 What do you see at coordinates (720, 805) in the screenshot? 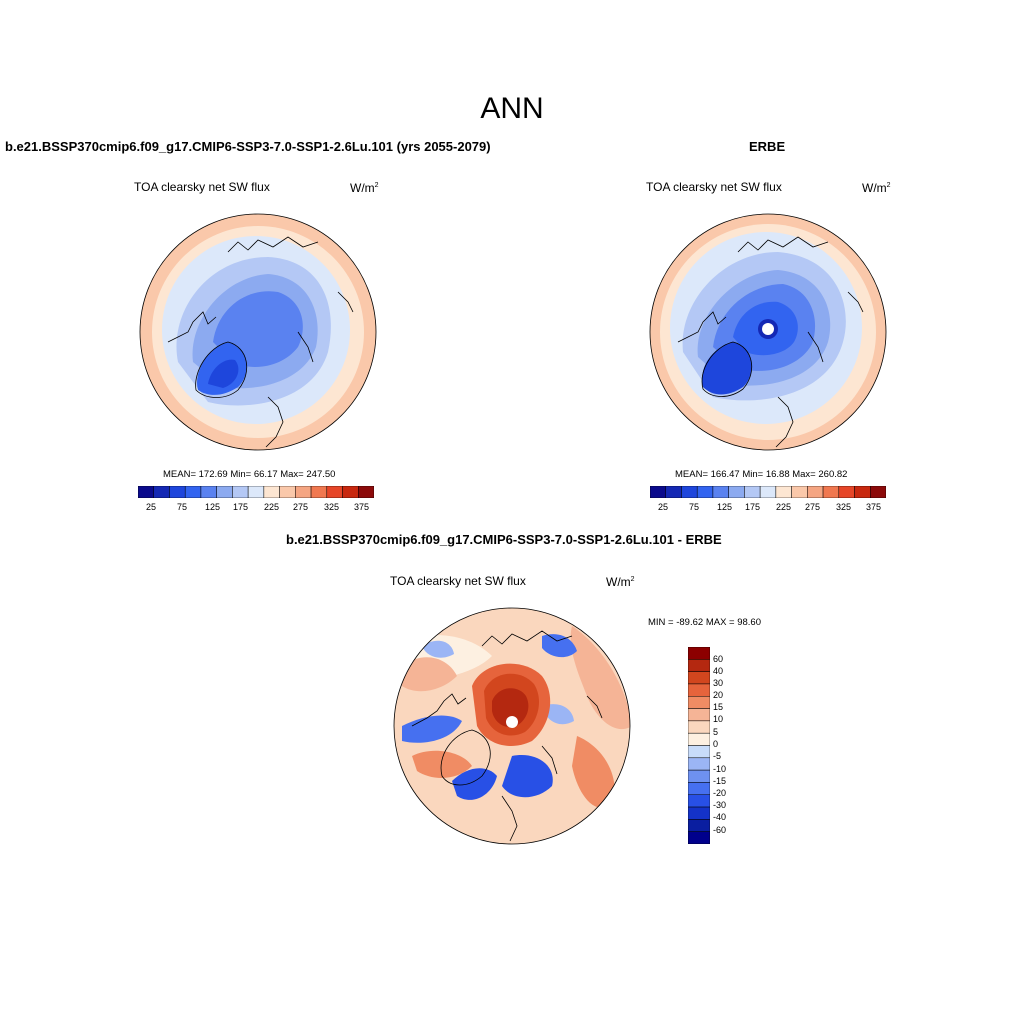
I see `diff-tick-label: -30` at bounding box center [720, 805].